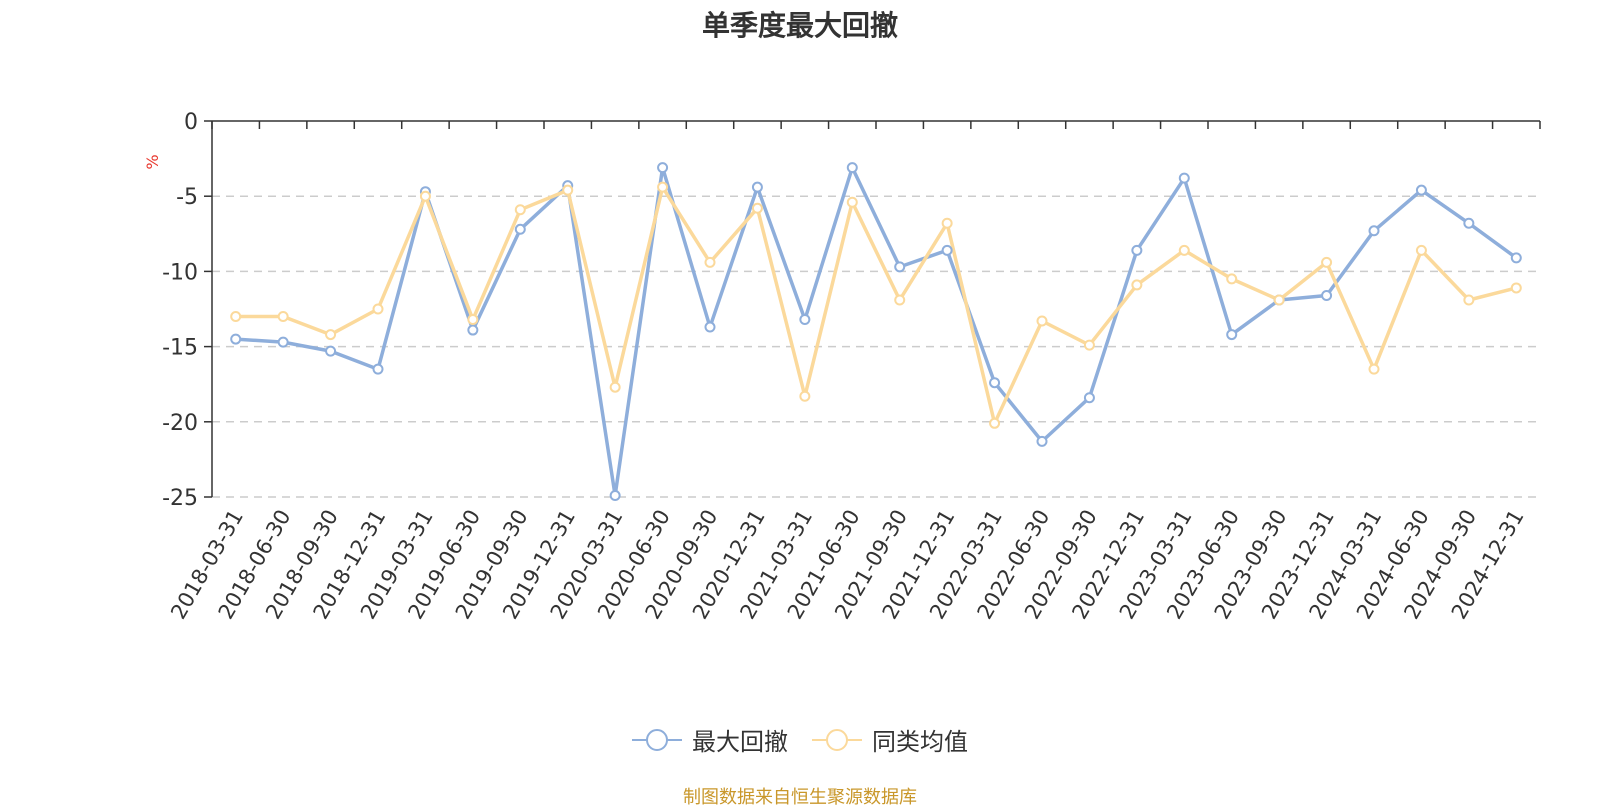 This screenshot has width=1600, height=809. I want to click on legend: 最大回撤 同类均值, so click(800, 739).